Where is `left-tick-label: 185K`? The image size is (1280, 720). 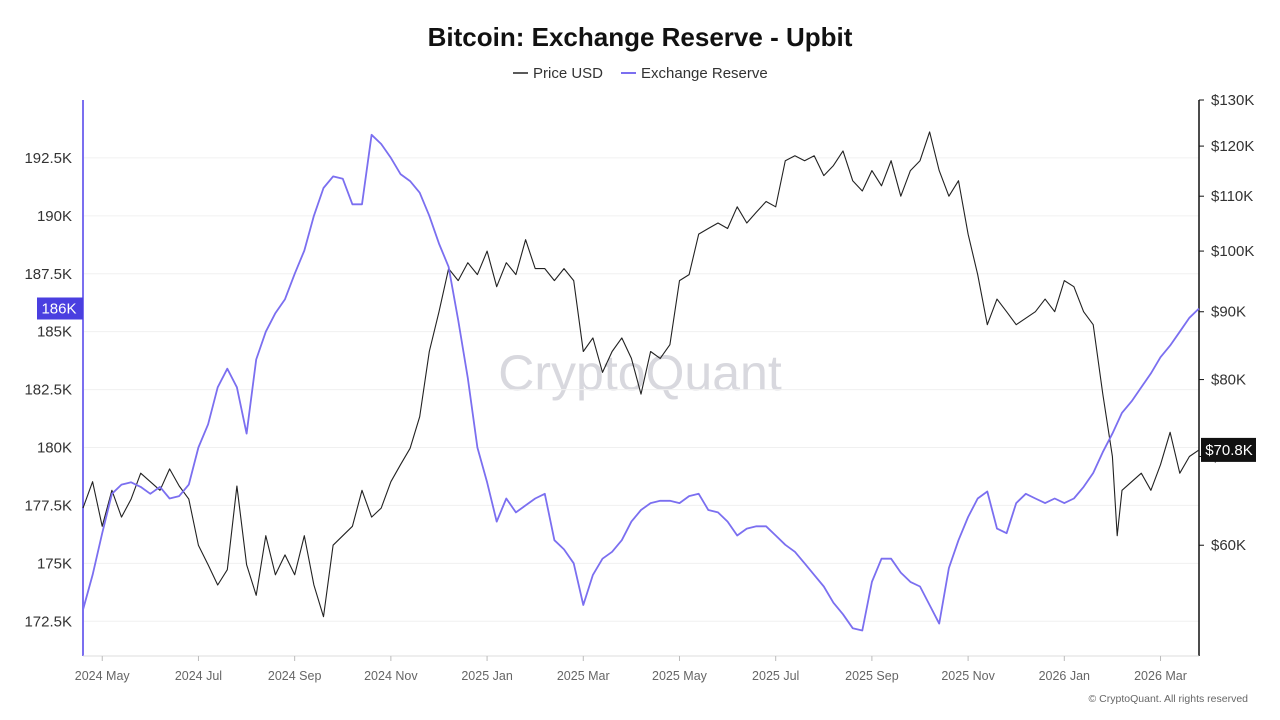 left-tick-label: 185K is located at coordinates (54, 332).